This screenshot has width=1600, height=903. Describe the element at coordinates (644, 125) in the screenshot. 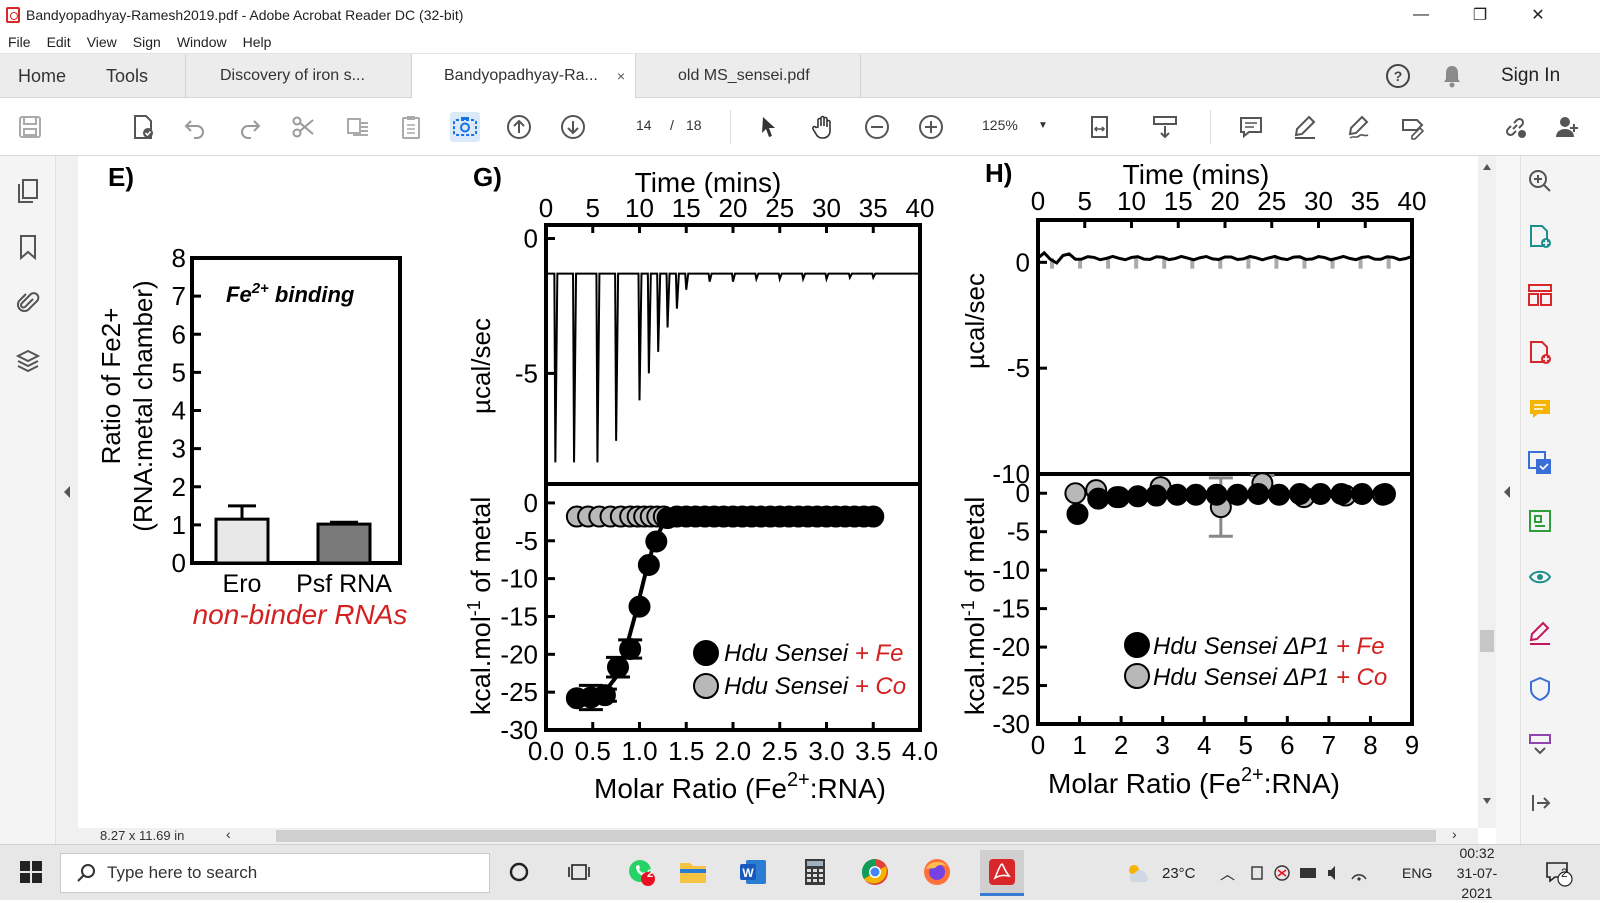

I see `page-number-input: 14` at that location.